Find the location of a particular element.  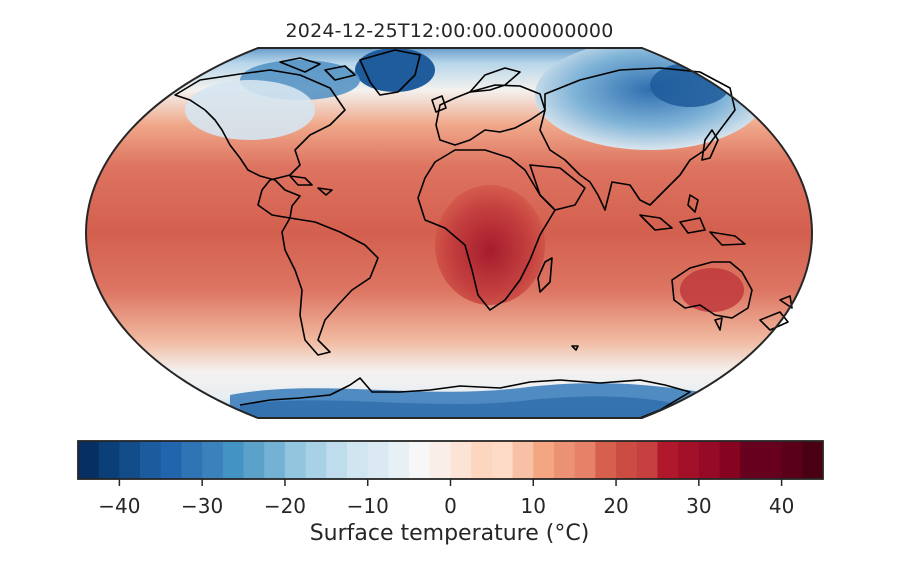

colorbar-tick-label: 40 is located at coordinates (781, 506).